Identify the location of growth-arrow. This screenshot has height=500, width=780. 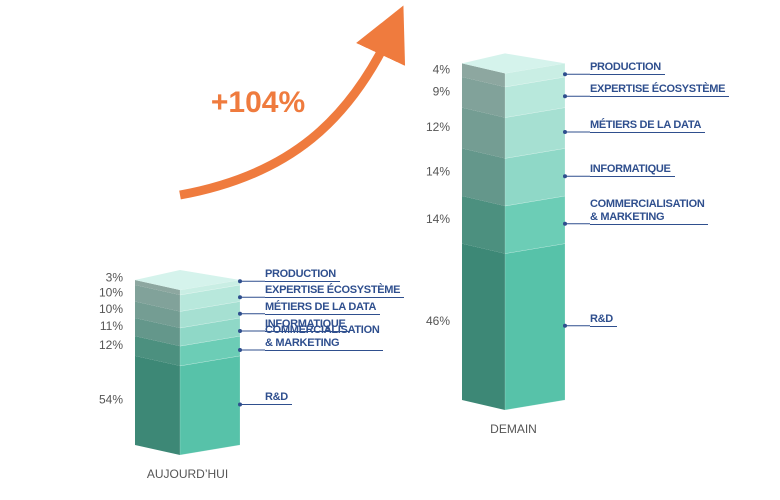
(292, 102).